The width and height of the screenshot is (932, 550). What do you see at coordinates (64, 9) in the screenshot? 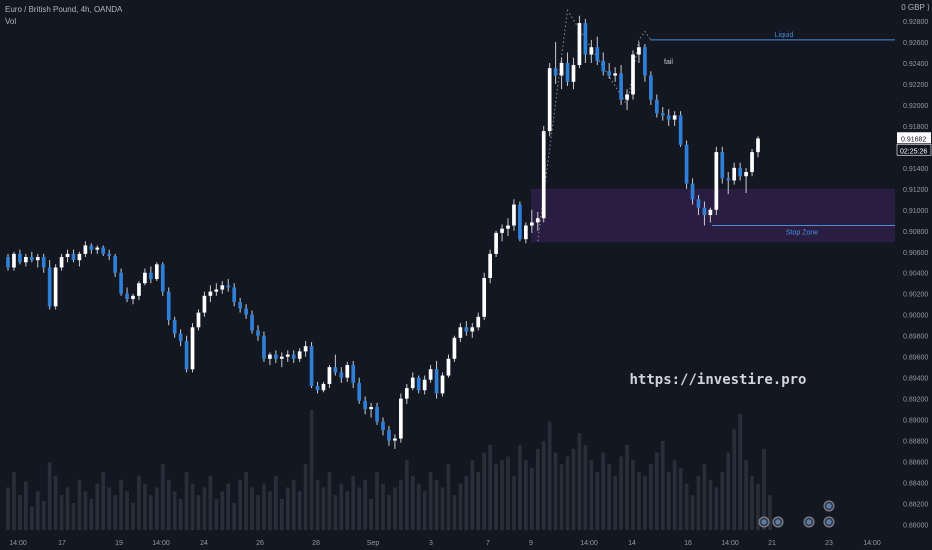
I see `symbol-title: Euro / British Pound, 4h, OANDA` at bounding box center [64, 9].